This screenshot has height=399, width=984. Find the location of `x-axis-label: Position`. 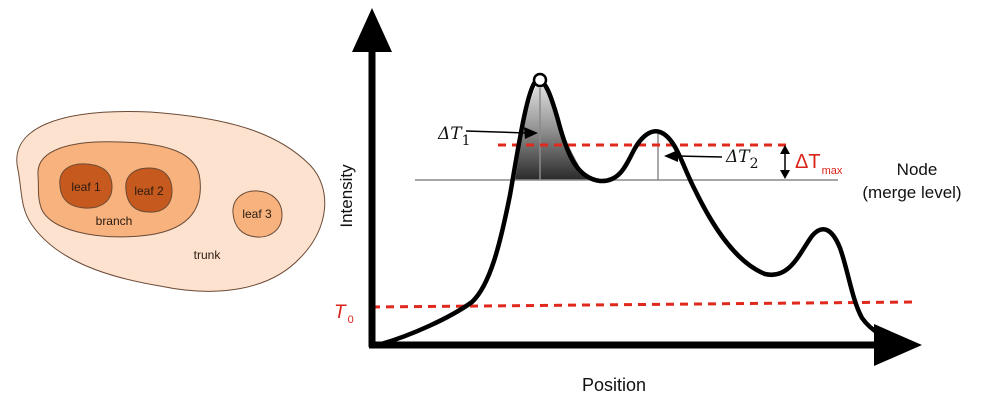

x-axis-label: Position is located at coordinates (614, 385).